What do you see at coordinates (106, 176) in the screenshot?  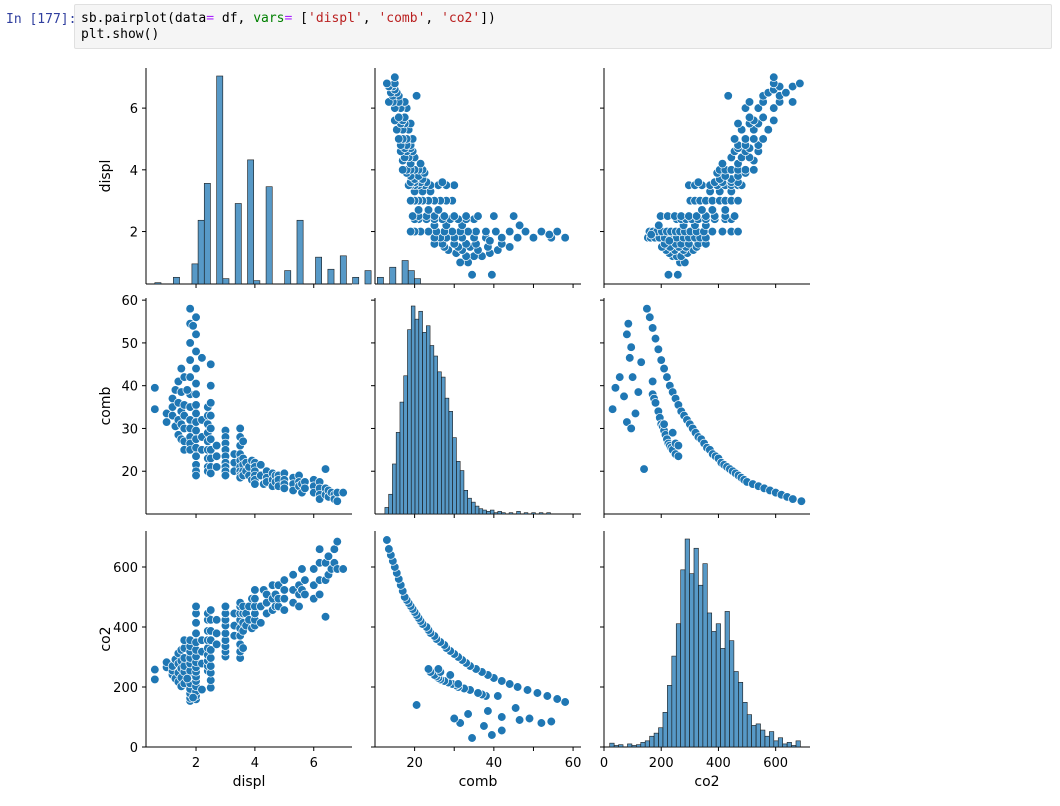 I see `y-axis-label: displ` at bounding box center [106, 176].